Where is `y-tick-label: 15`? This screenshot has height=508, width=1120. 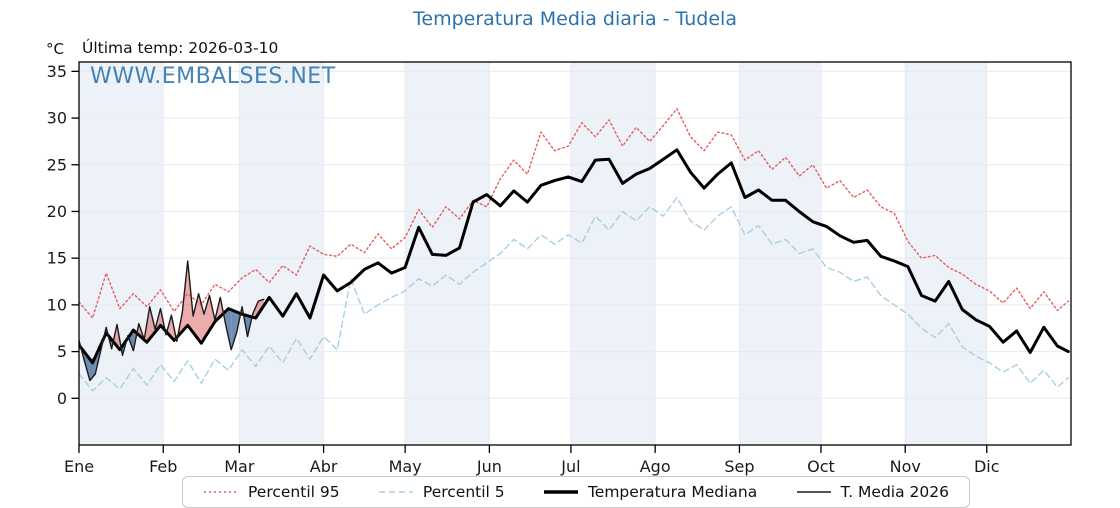
y-tick-label: 15 is located at coordinates (57, 258).